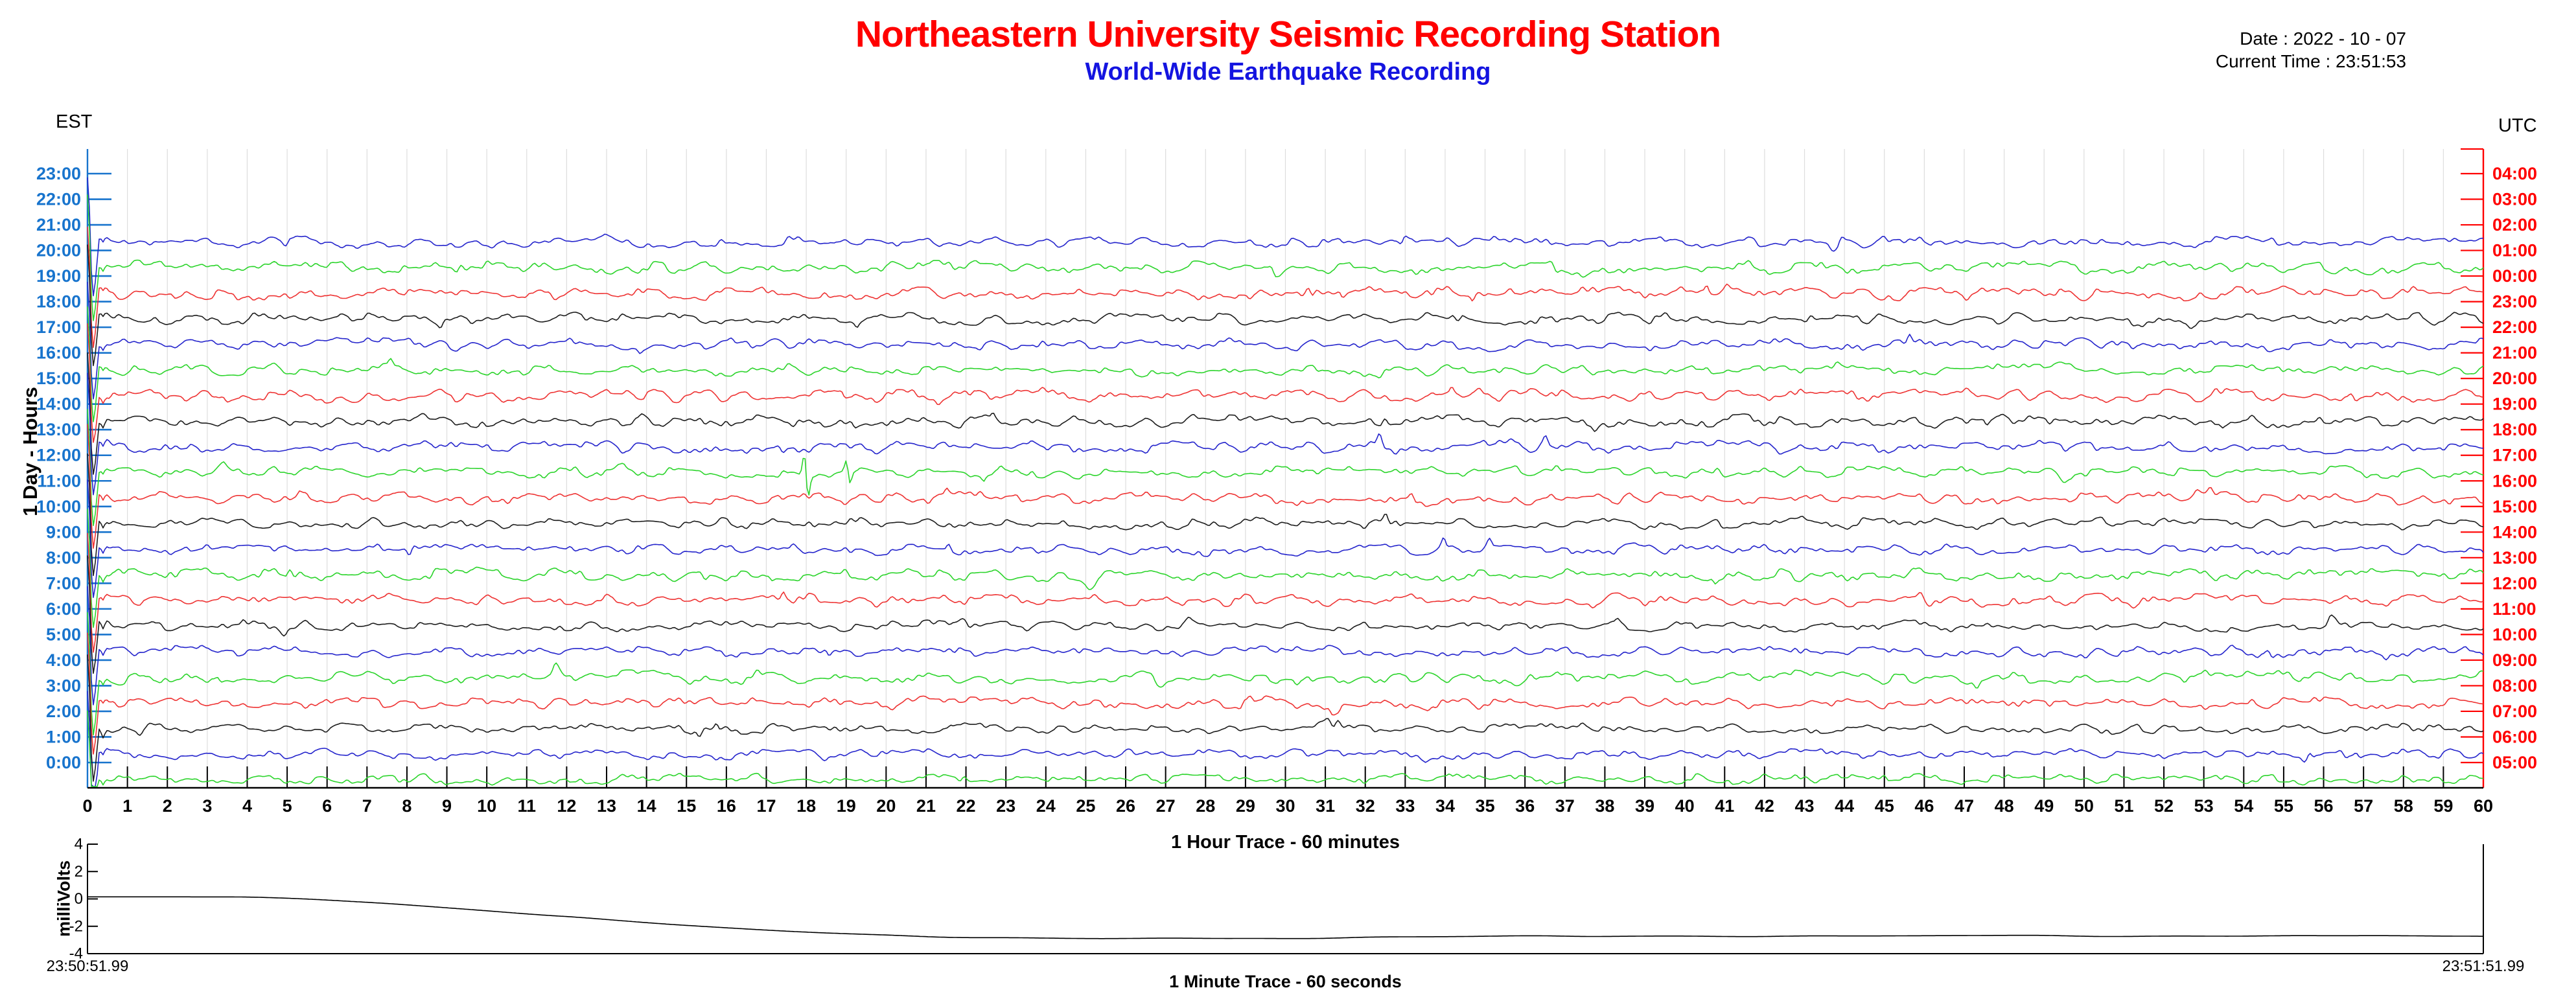  Describe the element at coordinates (58, 225) in the screenshot. I see `est-tick-label: 21:00` at that location.